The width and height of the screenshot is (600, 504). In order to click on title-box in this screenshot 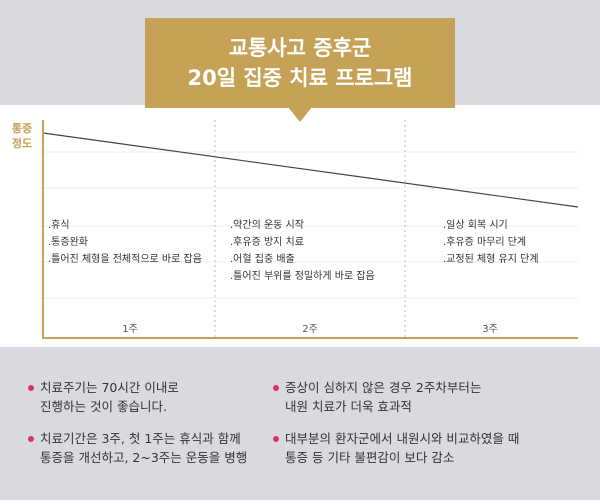, I will do `click(300, 63)`.